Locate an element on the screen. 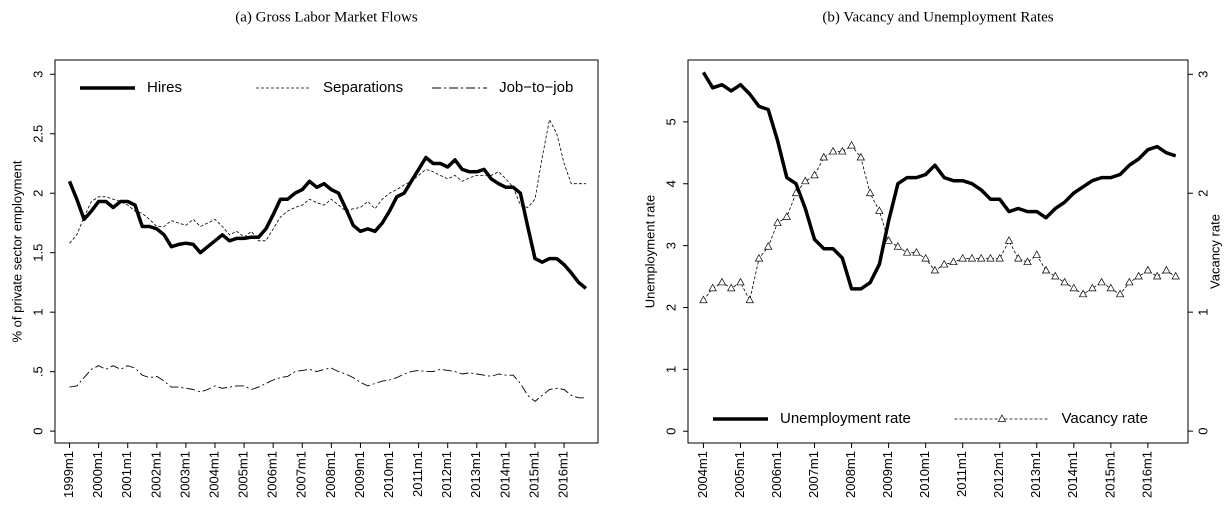 The width and height of the screenshot is (1228, 519). legend-label: Hires is located at coordinates (164, 87).